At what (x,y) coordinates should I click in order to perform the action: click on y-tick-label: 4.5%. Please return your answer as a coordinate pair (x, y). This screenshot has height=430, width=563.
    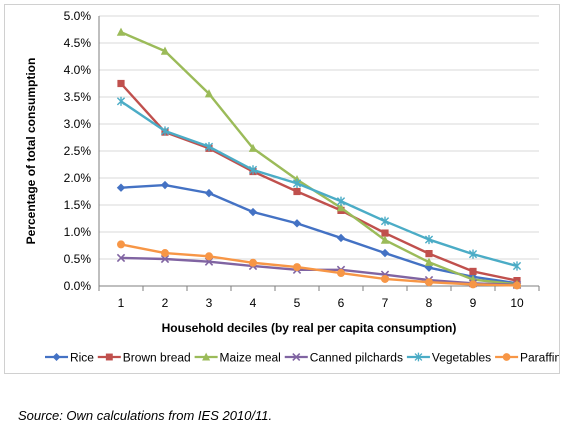
    Looking at the image, I should click on (78, 43).